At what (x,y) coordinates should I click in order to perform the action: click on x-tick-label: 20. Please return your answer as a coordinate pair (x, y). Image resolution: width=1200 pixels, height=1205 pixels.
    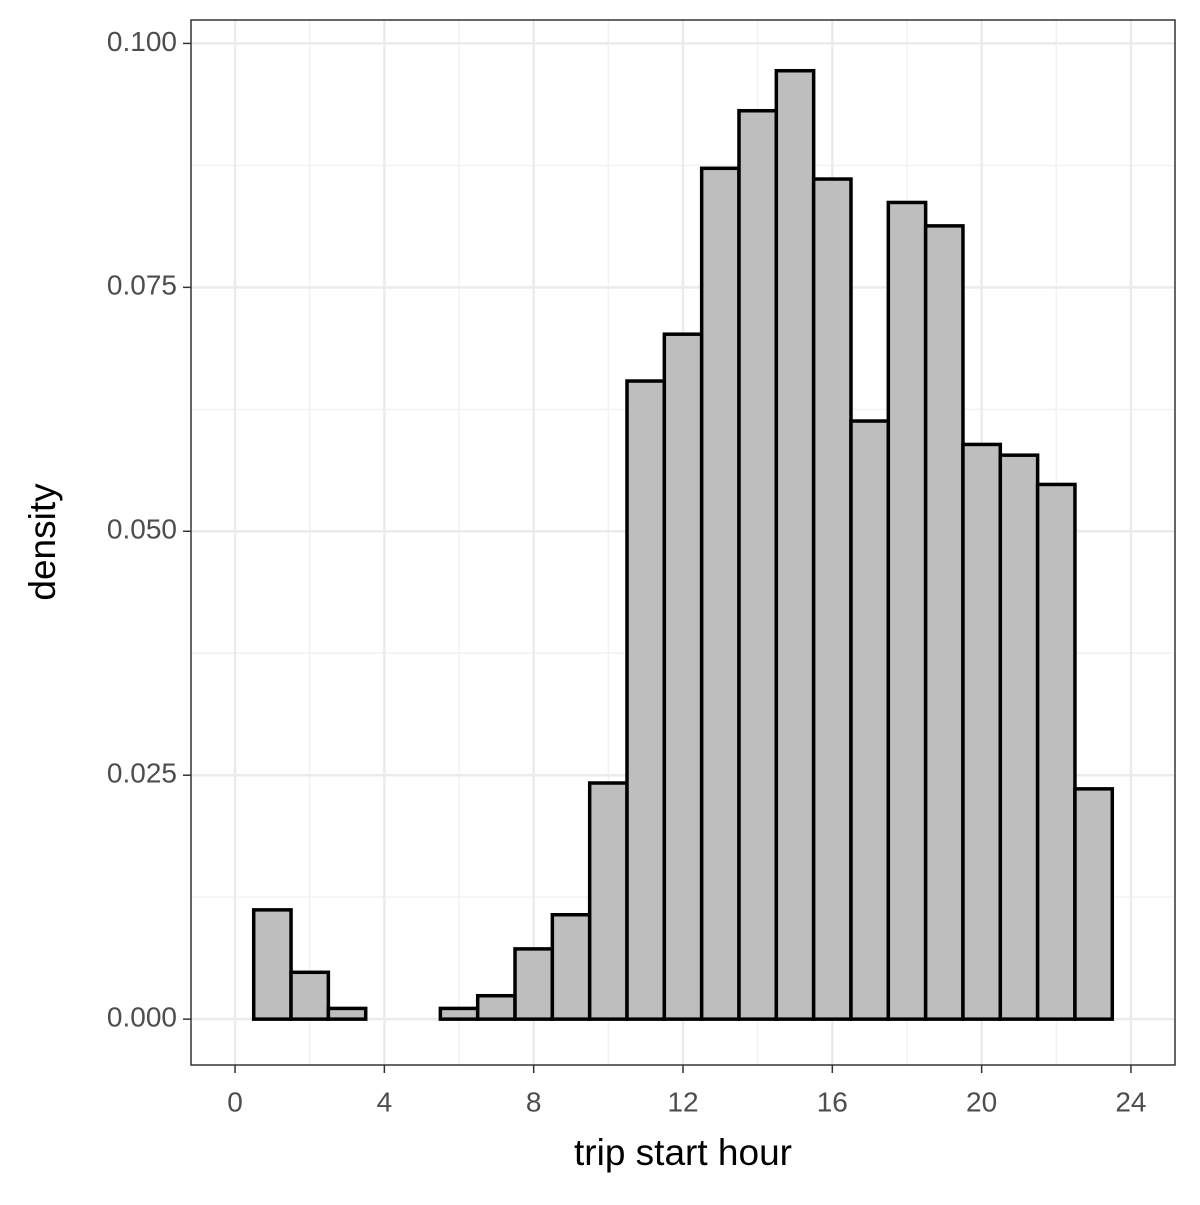
    Looking at the image, I should click on (981, 1101).